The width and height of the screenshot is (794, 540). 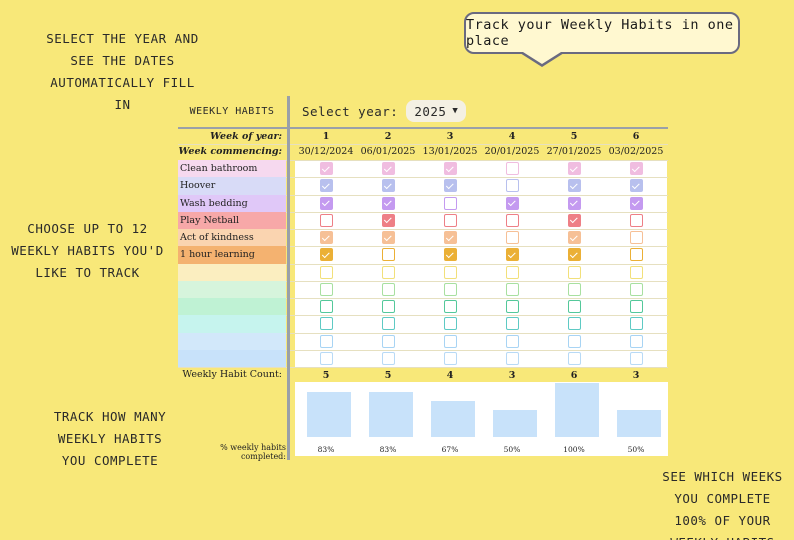 I want to click on habit-count-value: 4, so click(x=450, y=375).